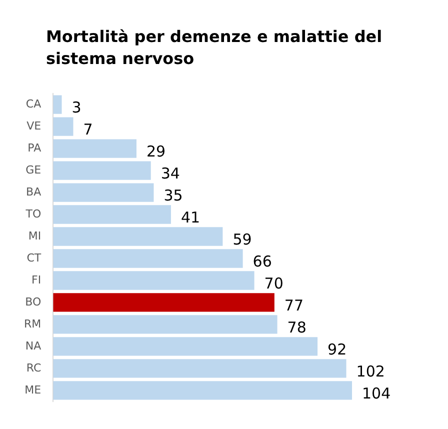 The width and height of the screenshot is (448, 429). Describe the element at coordinates (34, 257) in the screenshot. I see `y-tick-label: CT` at that location.